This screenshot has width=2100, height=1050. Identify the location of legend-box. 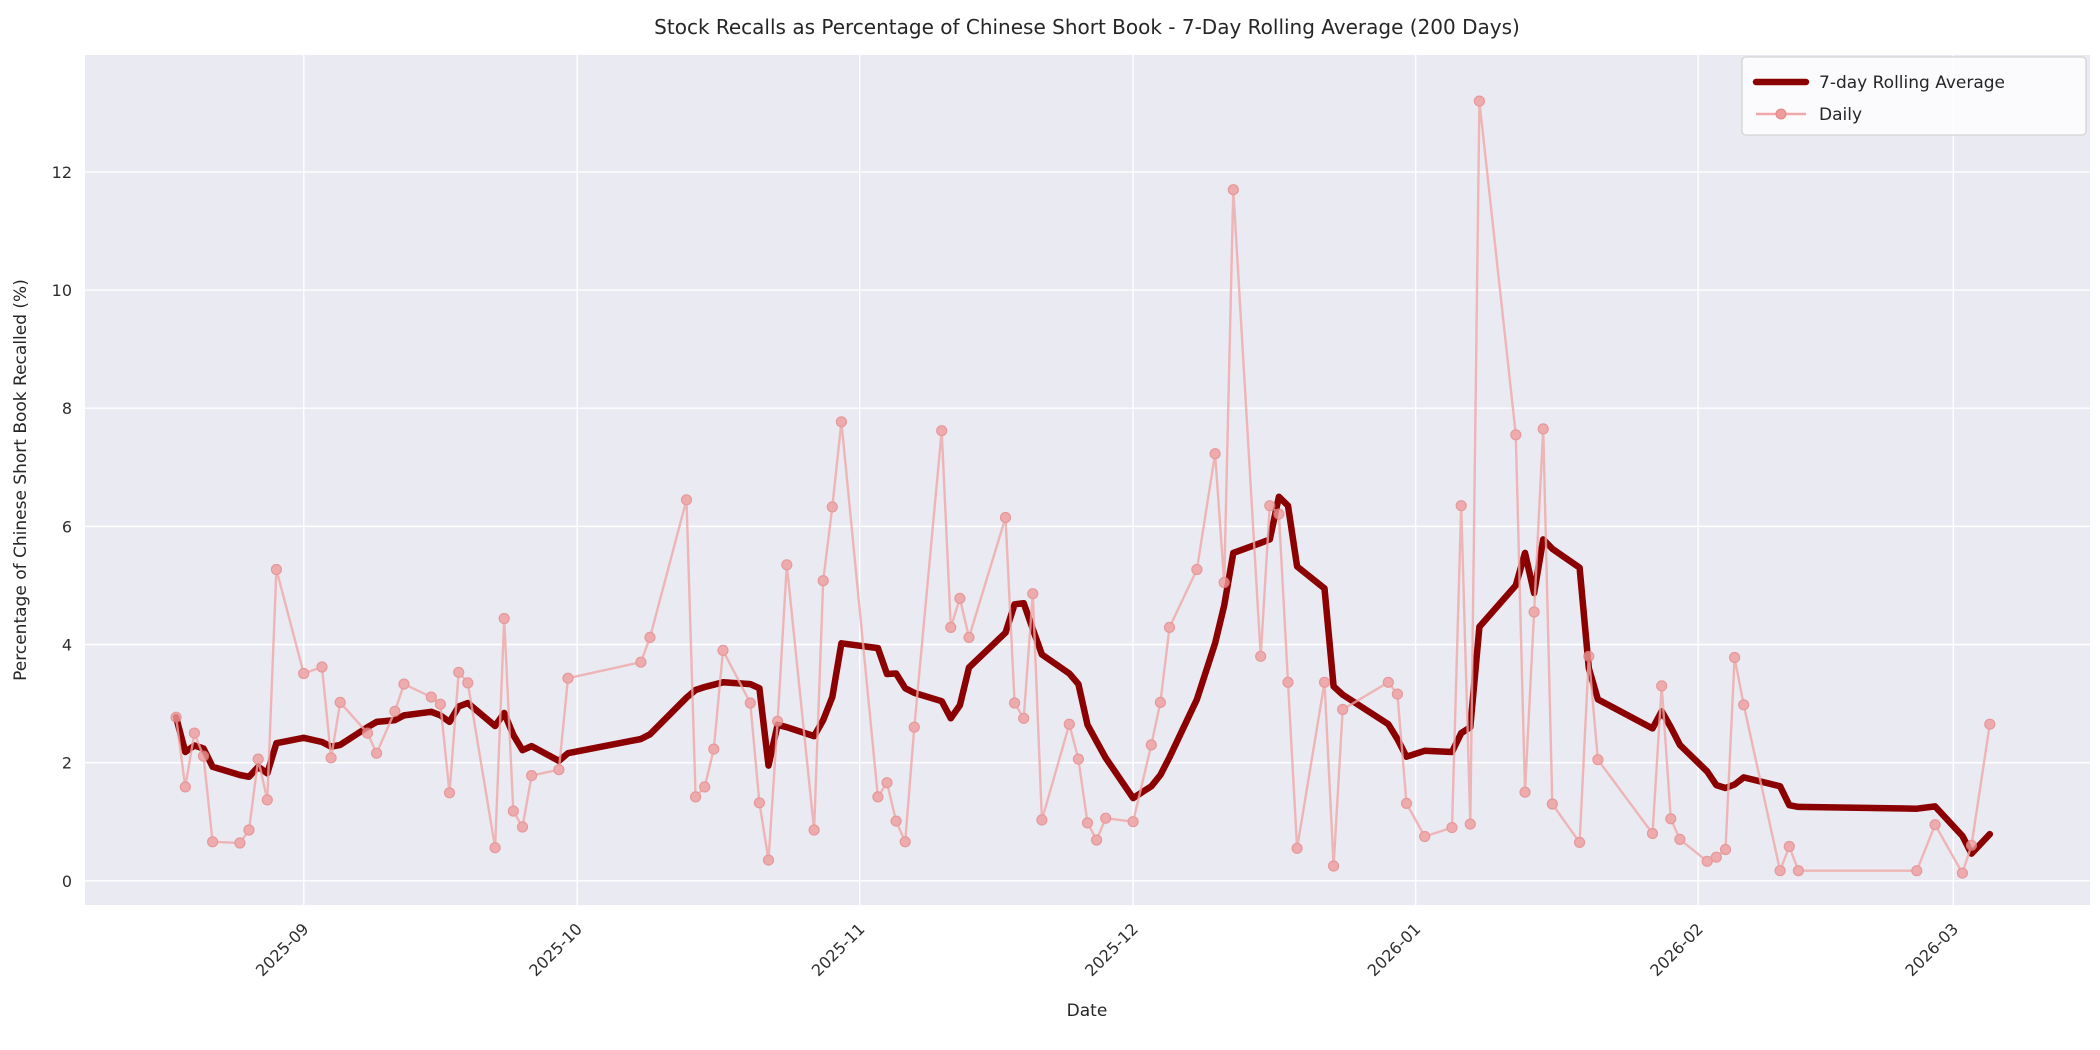
(1914, 96).